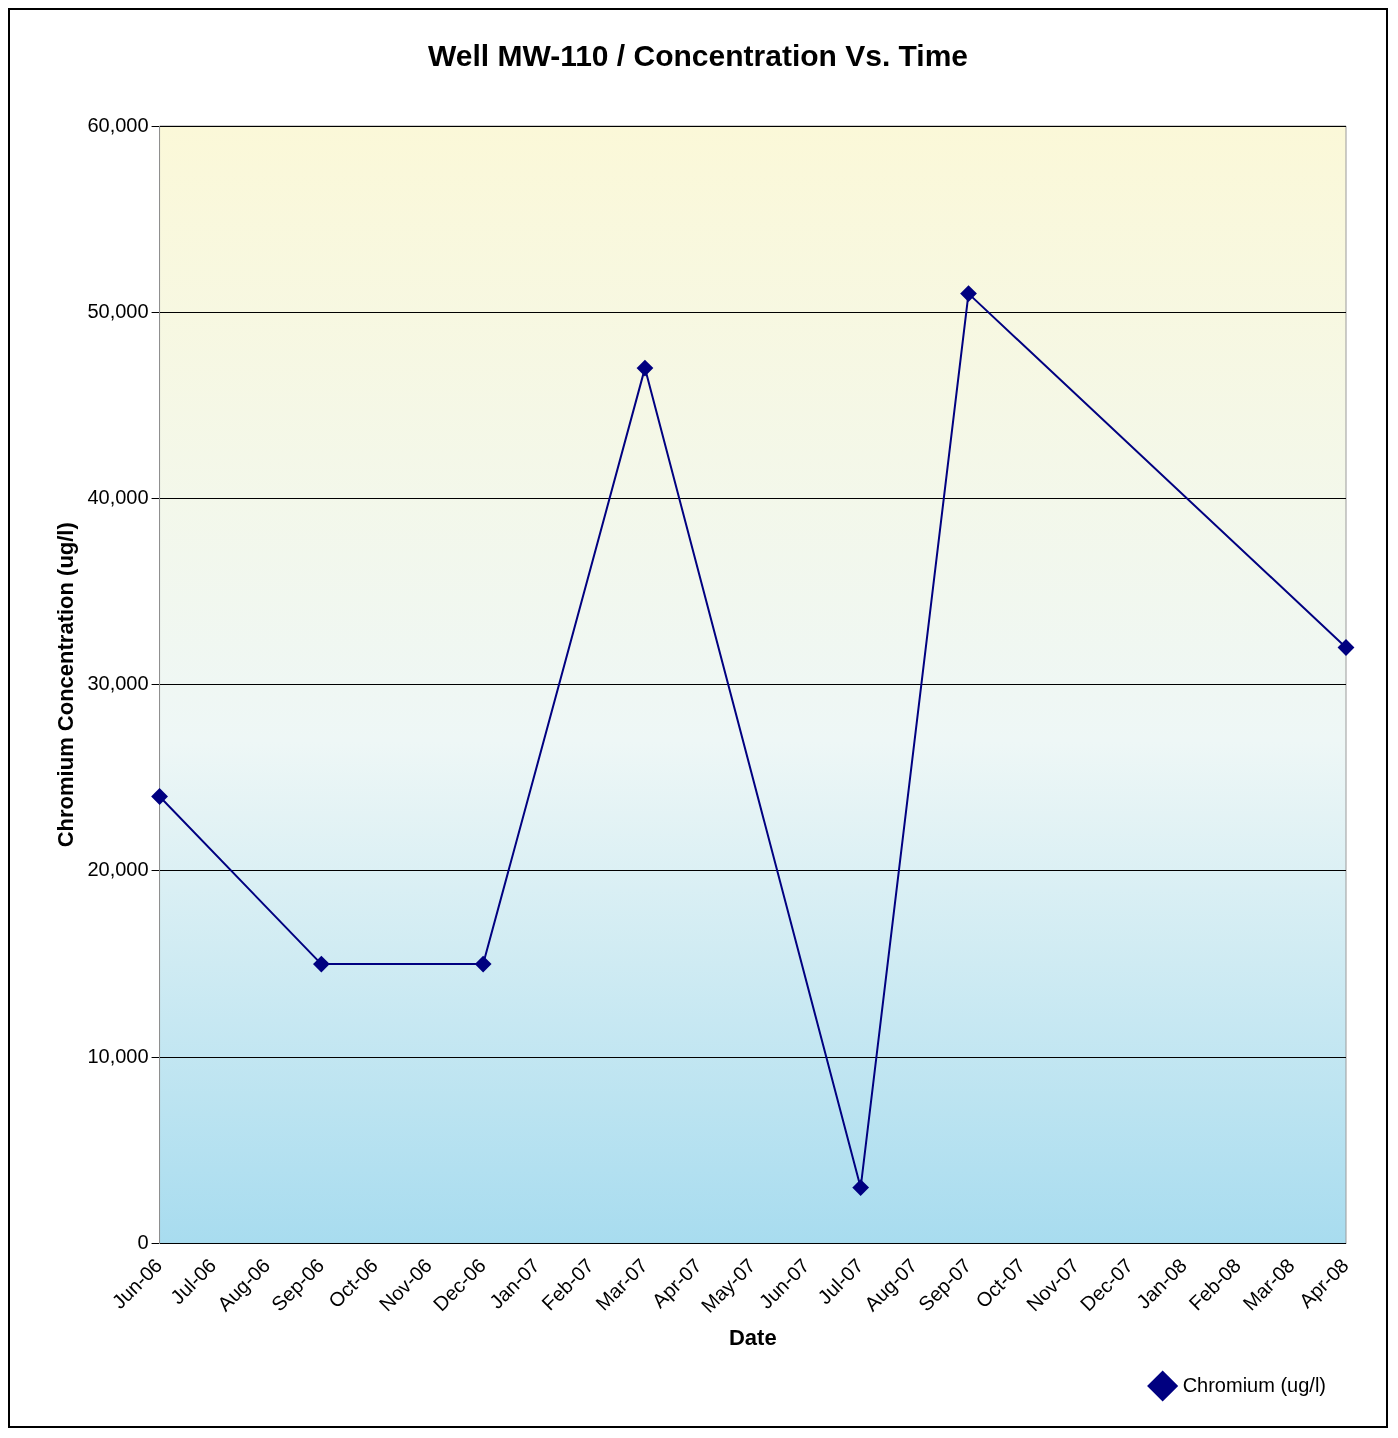 The image size is (1398, 1438). I want to click on chart-title: Well MW-110 / Concentration Vs. Time, so click(698, 56).